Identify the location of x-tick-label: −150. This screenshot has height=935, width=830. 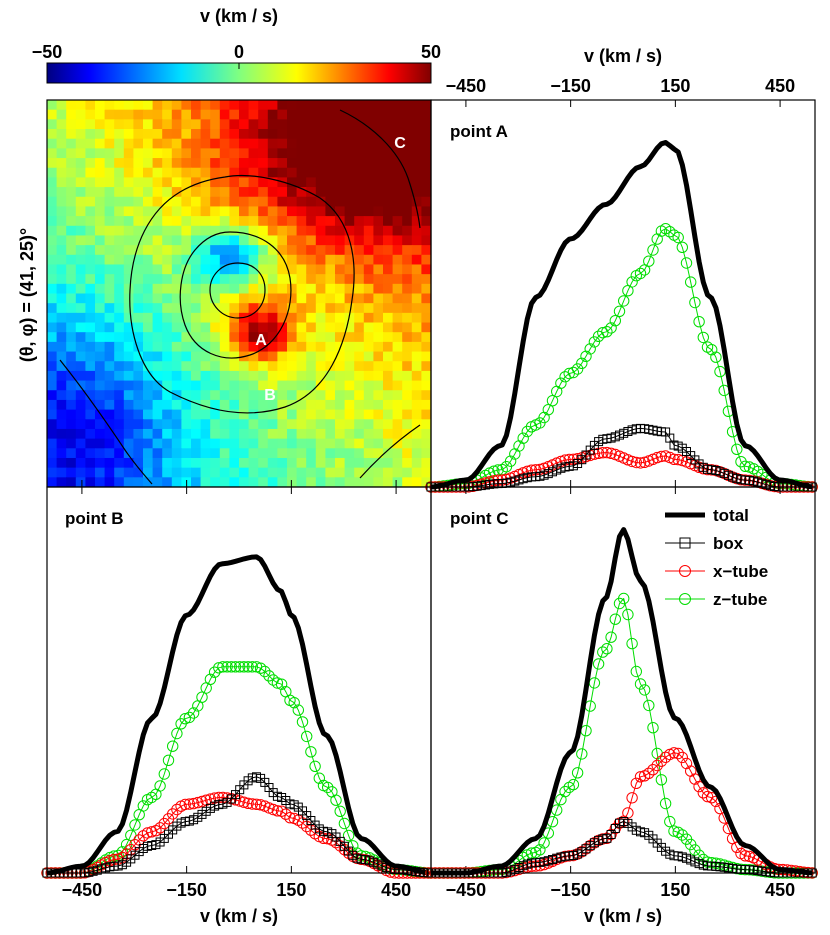
(570, 86).